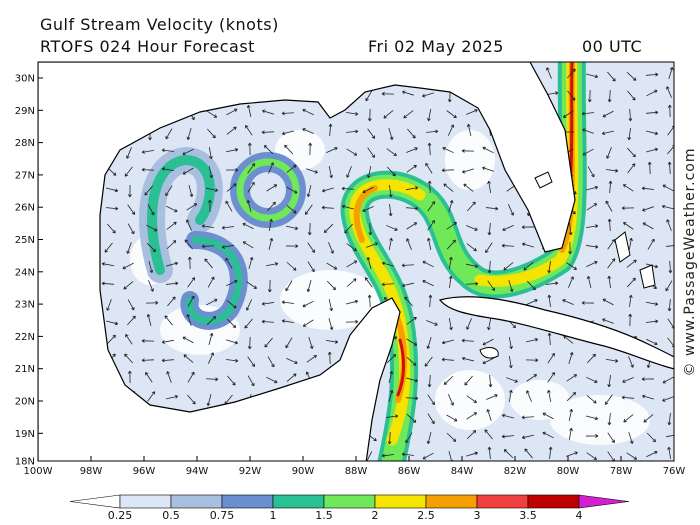 This screenshot has width=700, height=525. What do you see at coordinates (25, 79) in the screenshot?
I see `lat-label: 30N` at bounding box center [25, 79].